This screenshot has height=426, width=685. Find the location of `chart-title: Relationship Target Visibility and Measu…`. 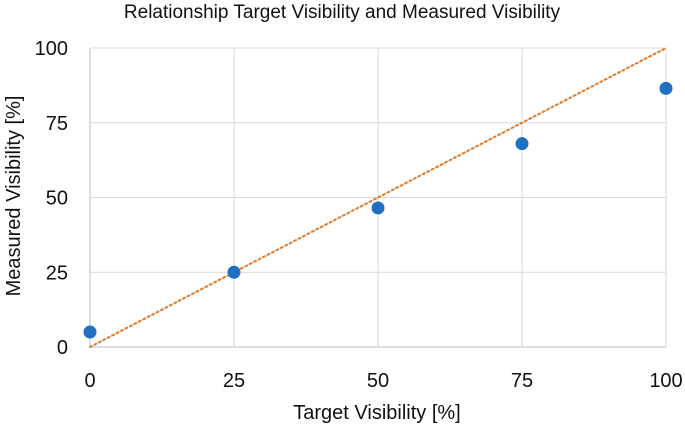

chart-title: Relationship Target Visibility and Measu… is located at coordinates (342, 12).